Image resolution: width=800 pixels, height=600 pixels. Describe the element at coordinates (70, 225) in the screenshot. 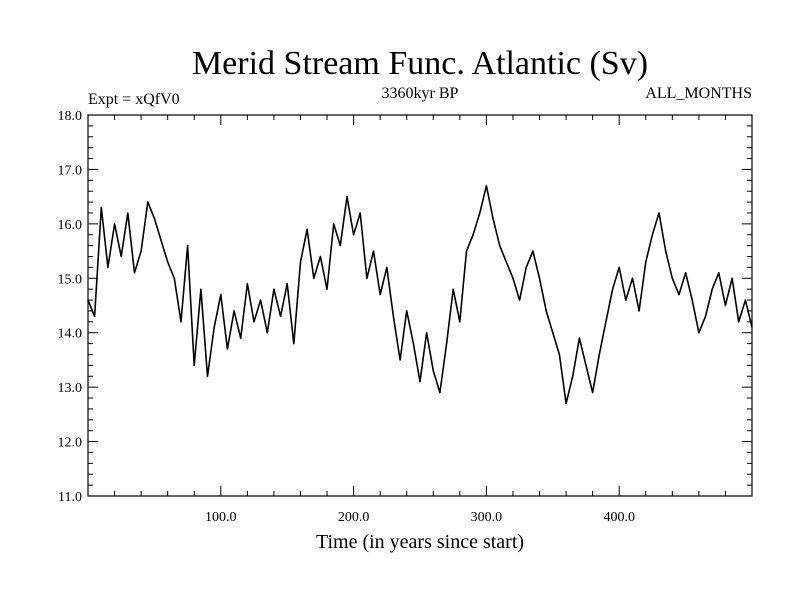

I see `y-tick-label: 16.0` at that location.